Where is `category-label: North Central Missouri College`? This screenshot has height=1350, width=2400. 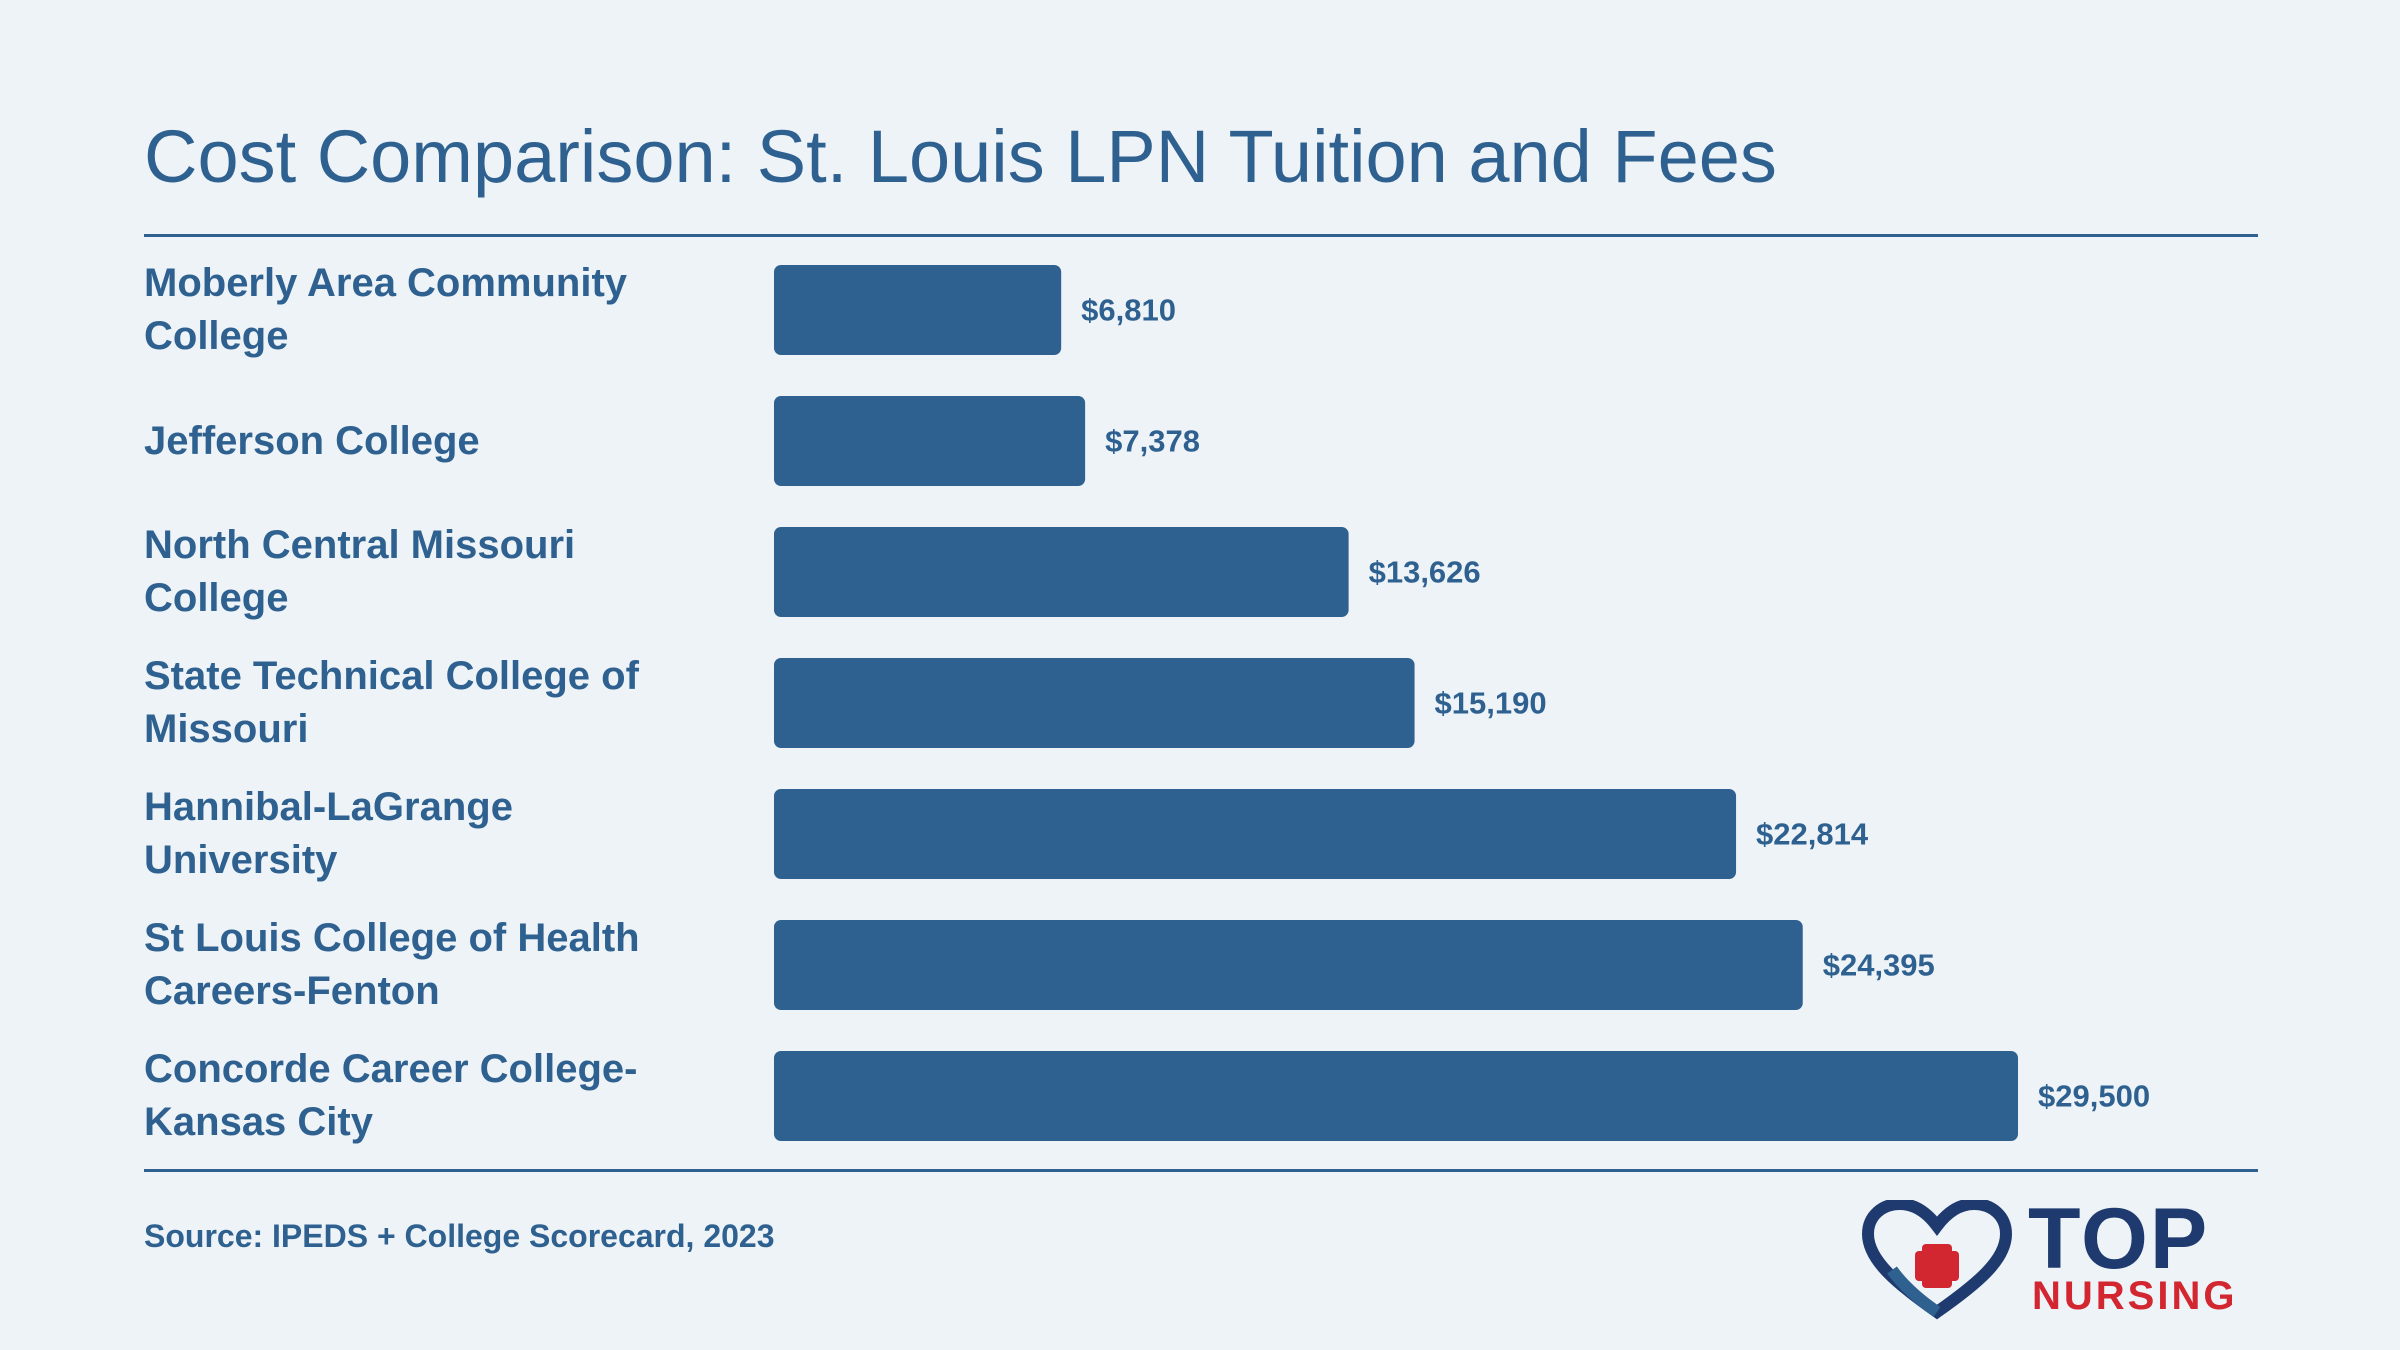
category-label: North Central Missouri College is located at coordinates (360, 571).